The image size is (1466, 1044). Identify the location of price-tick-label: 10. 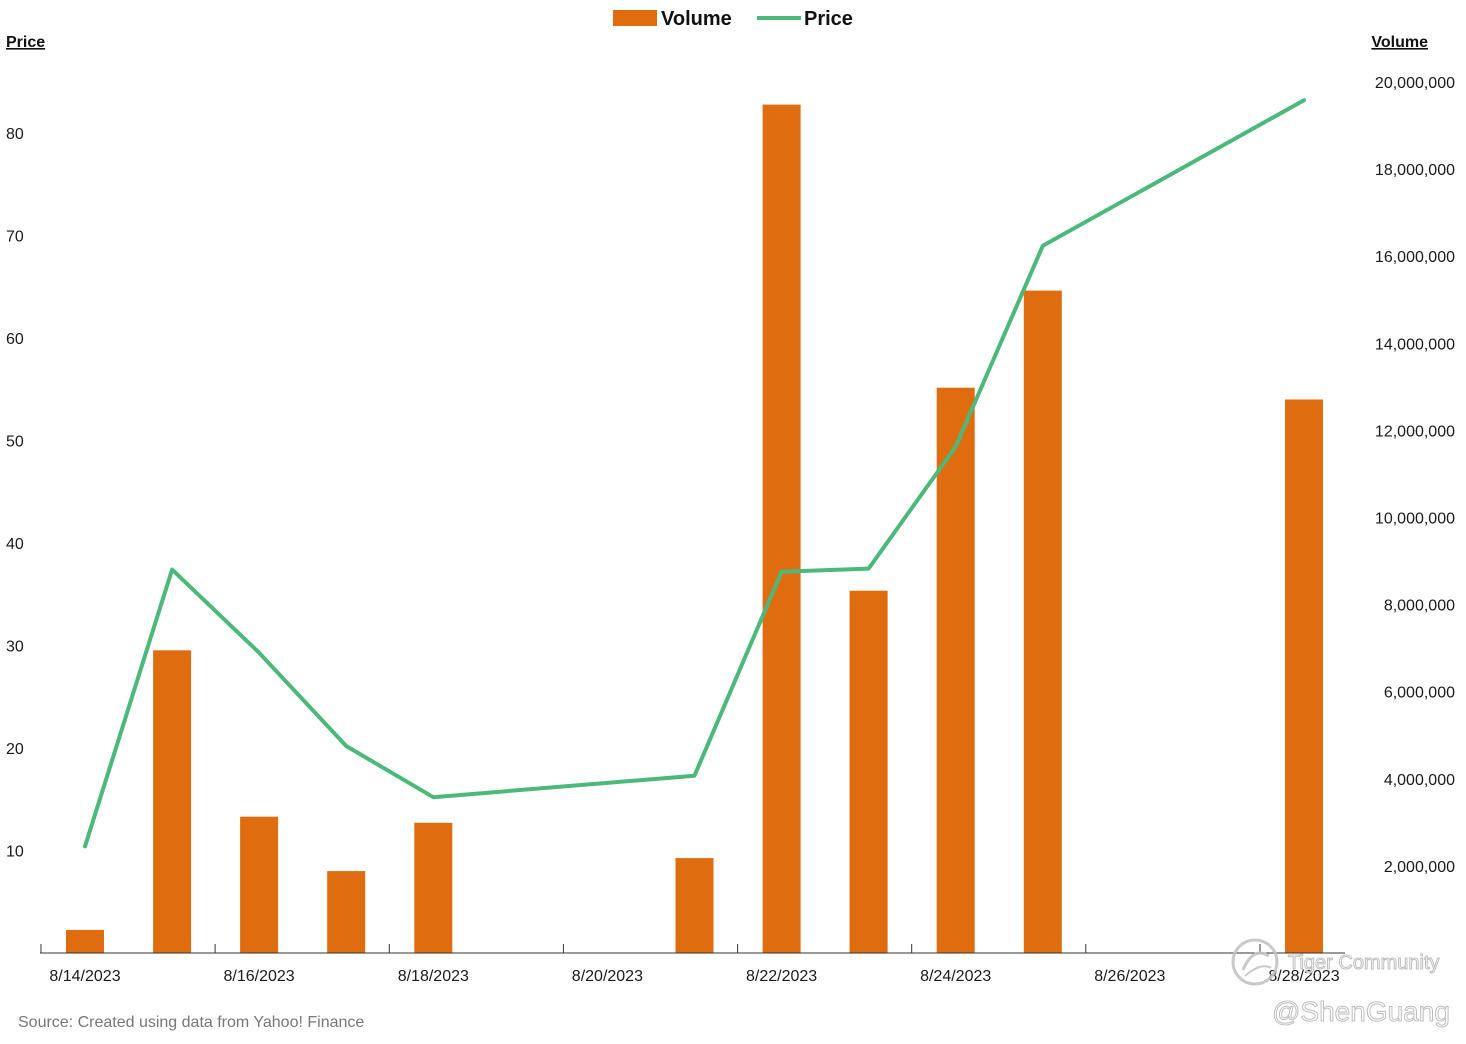
(15, 852).